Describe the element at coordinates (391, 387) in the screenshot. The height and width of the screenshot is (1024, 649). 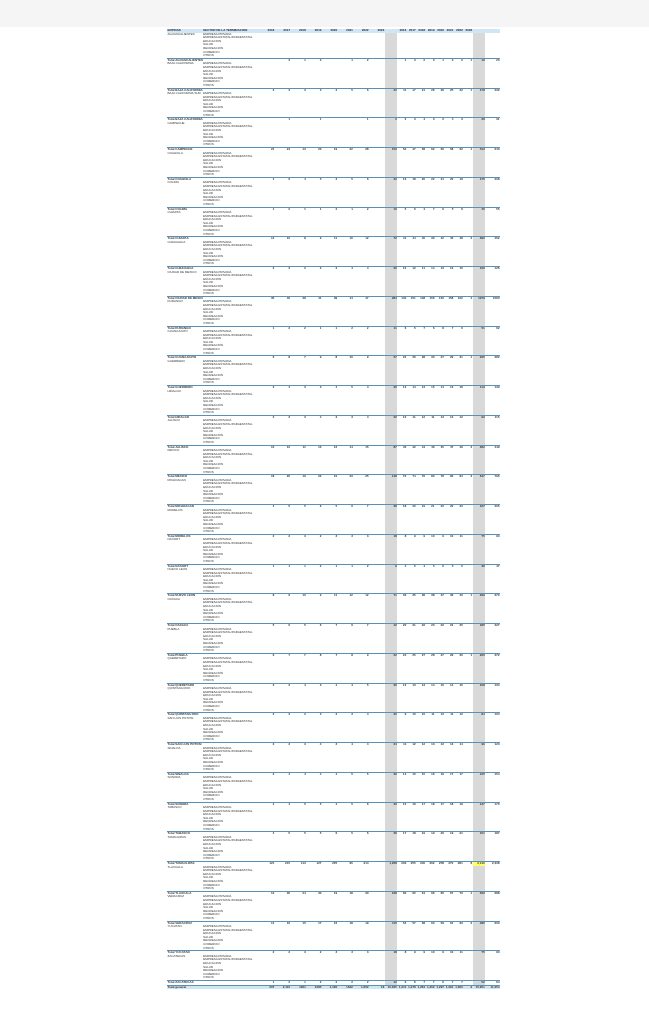
I see `total-value: 26` at that location.